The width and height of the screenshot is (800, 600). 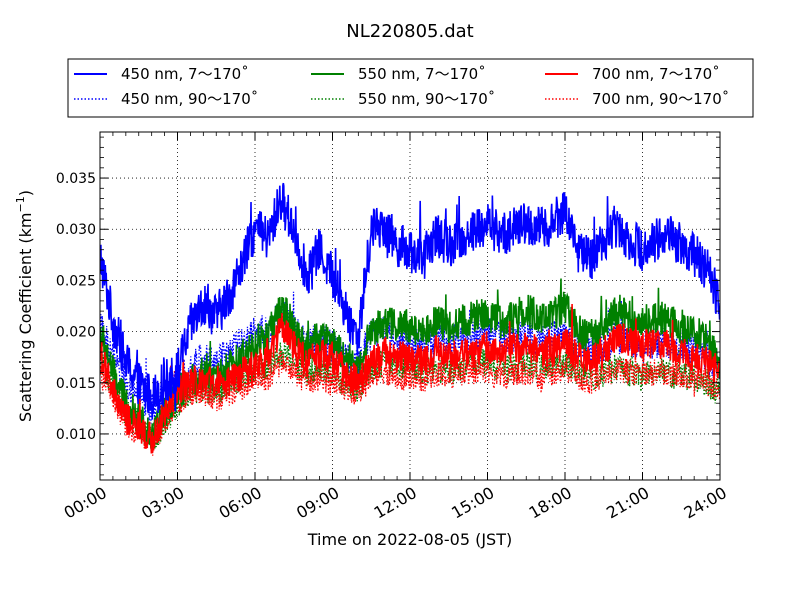 I want to click on legend-label-5: 700 nm, 90～170˚, so click(x=660, y=99).